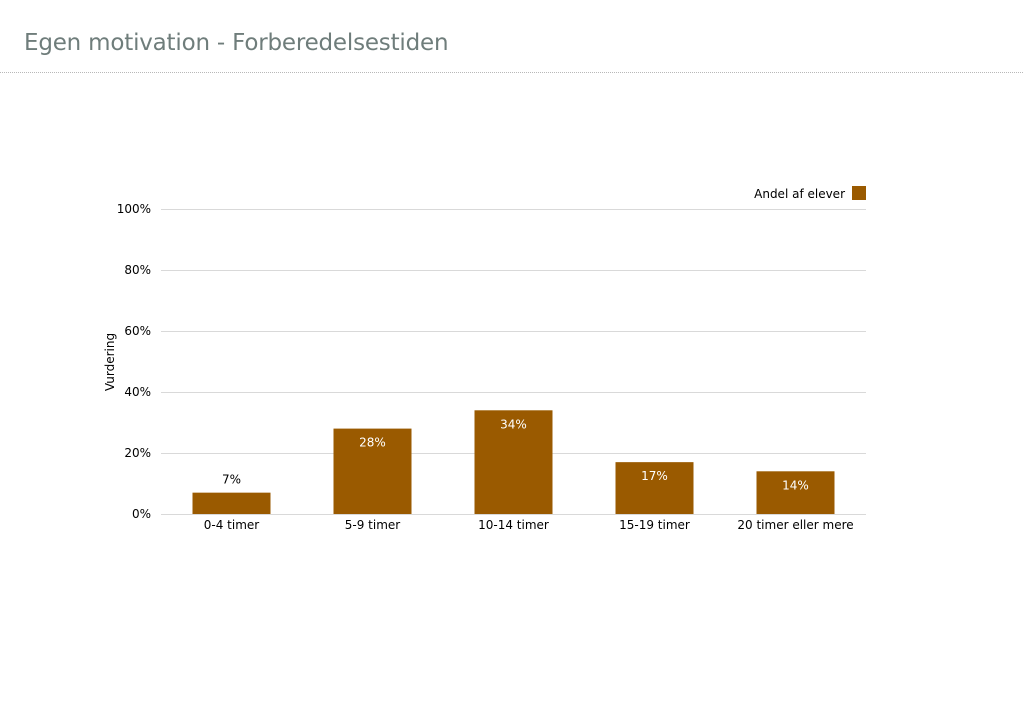  Describe the element at coordinates (236, 43) in the screenshot. I see `page-title: Egen motivation - Forberedelsestiden` at that location.